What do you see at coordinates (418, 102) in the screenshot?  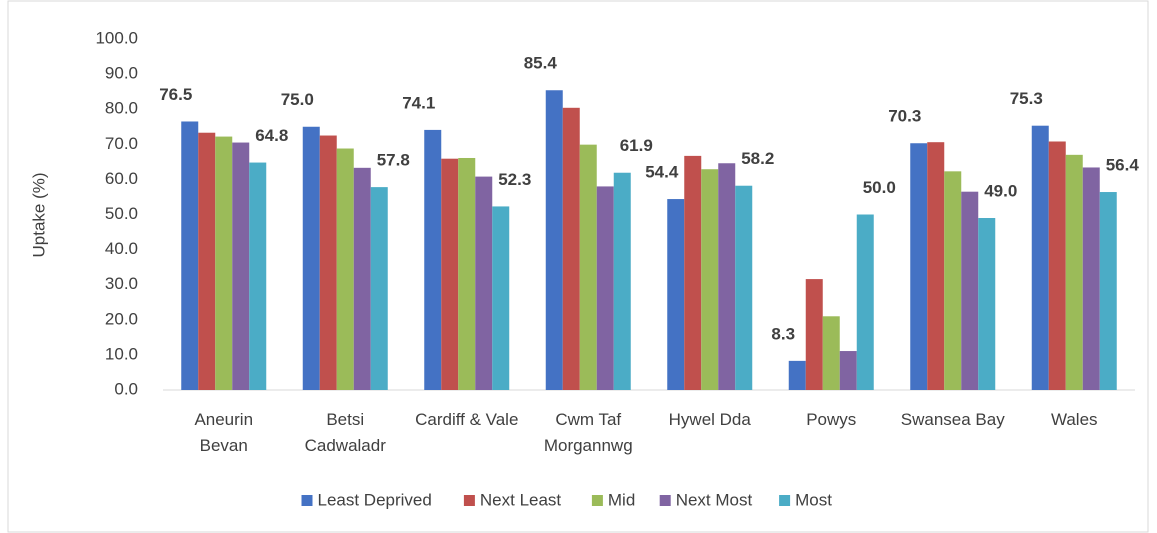 I see `data-label: 74.1` at bounding box center [418, 102].